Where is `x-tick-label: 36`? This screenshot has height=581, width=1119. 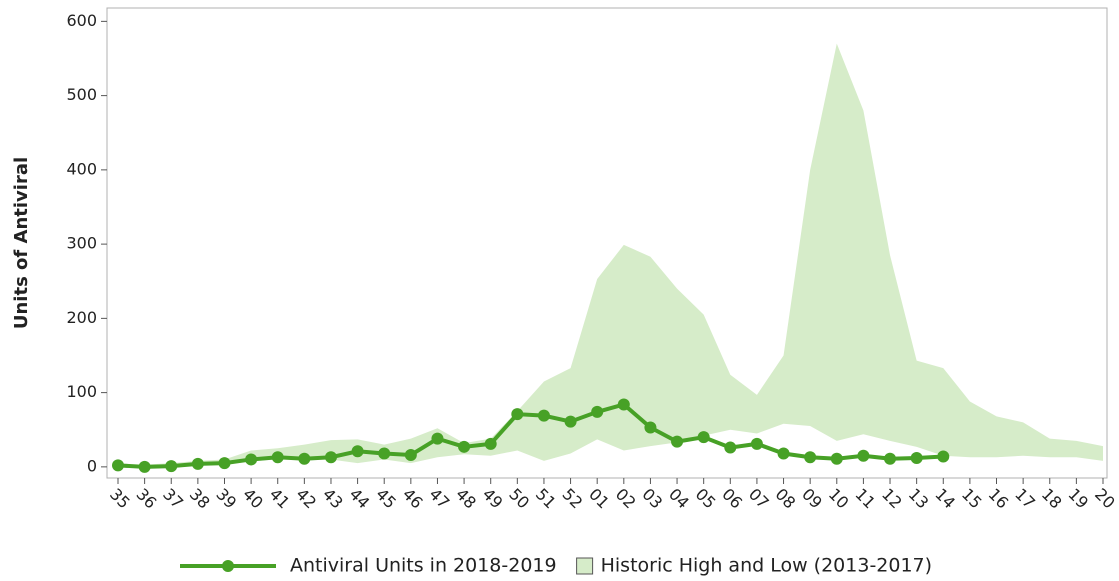 x-tick-label: 36 is located at coordinates (147, 499).